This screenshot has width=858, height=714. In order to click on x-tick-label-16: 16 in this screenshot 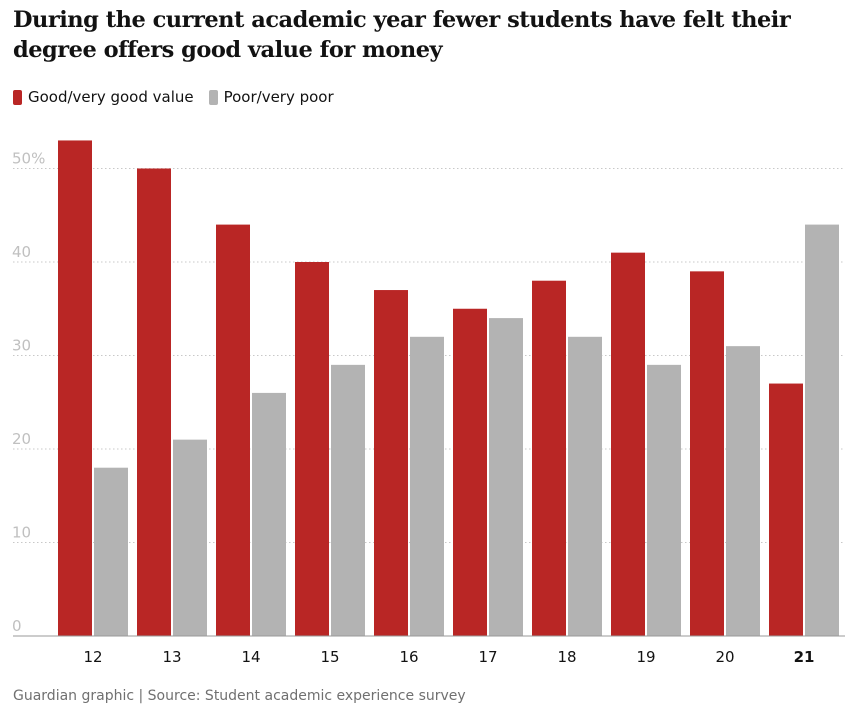, I will do `click(408, 657)`.